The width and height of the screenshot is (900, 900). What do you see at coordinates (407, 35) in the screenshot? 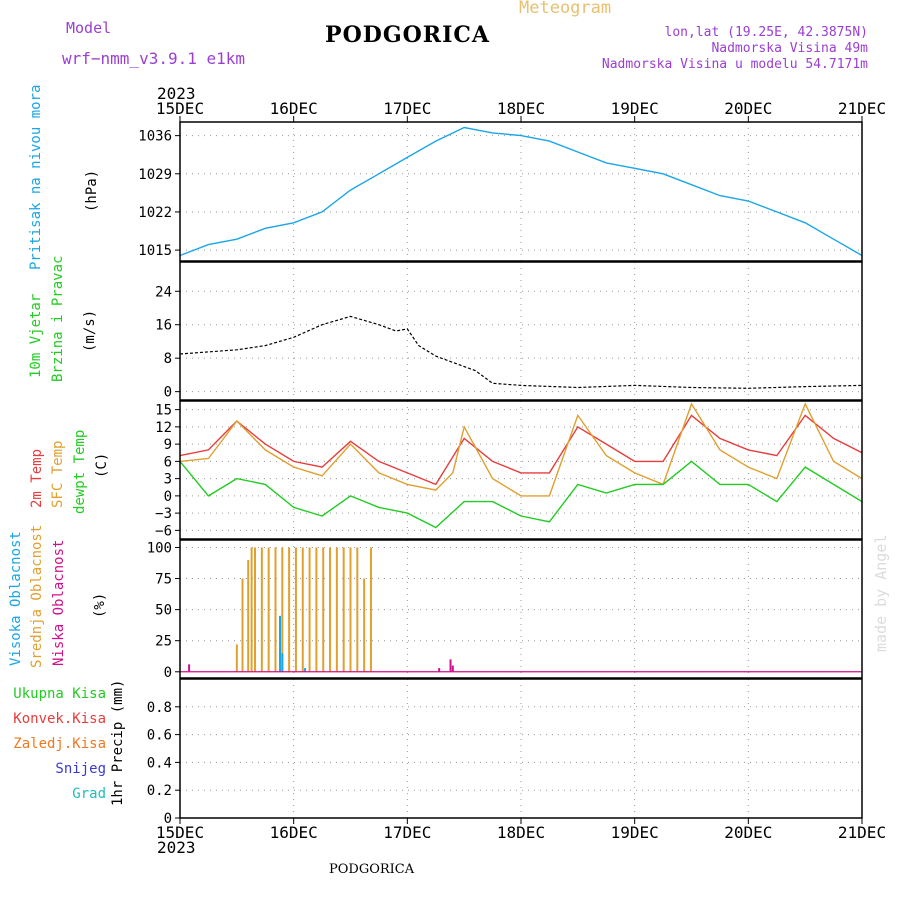
I see `page-title: PODGORICA` at bounding box center [407, 35].